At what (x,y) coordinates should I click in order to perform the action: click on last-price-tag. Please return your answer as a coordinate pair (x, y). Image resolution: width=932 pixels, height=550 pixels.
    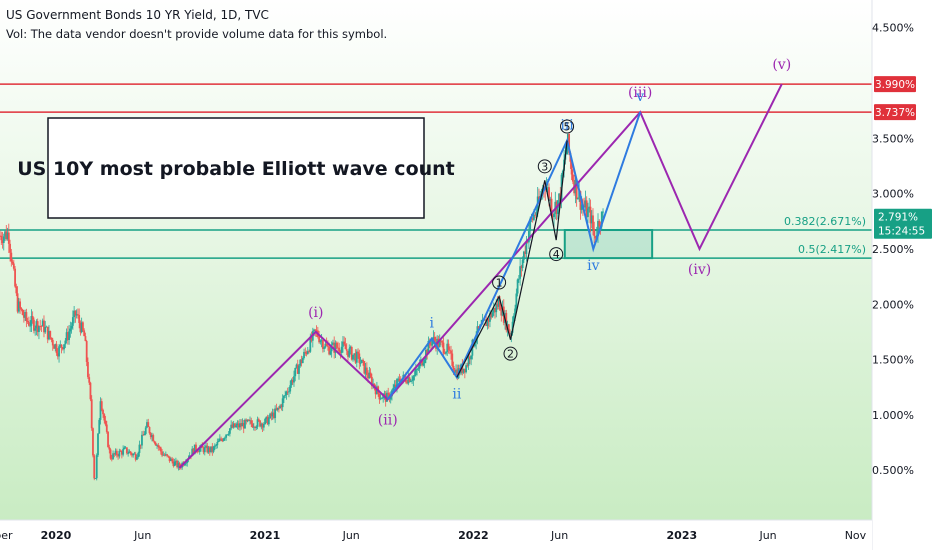
    Looking at the image, I should click on (903, 223).